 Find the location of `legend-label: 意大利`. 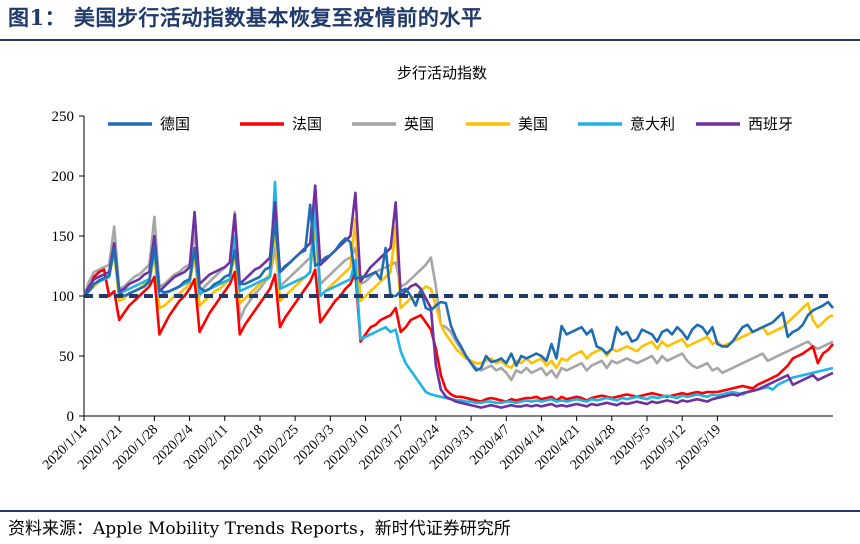

legend-label: 意大利 is located at coordinates (652, 124).